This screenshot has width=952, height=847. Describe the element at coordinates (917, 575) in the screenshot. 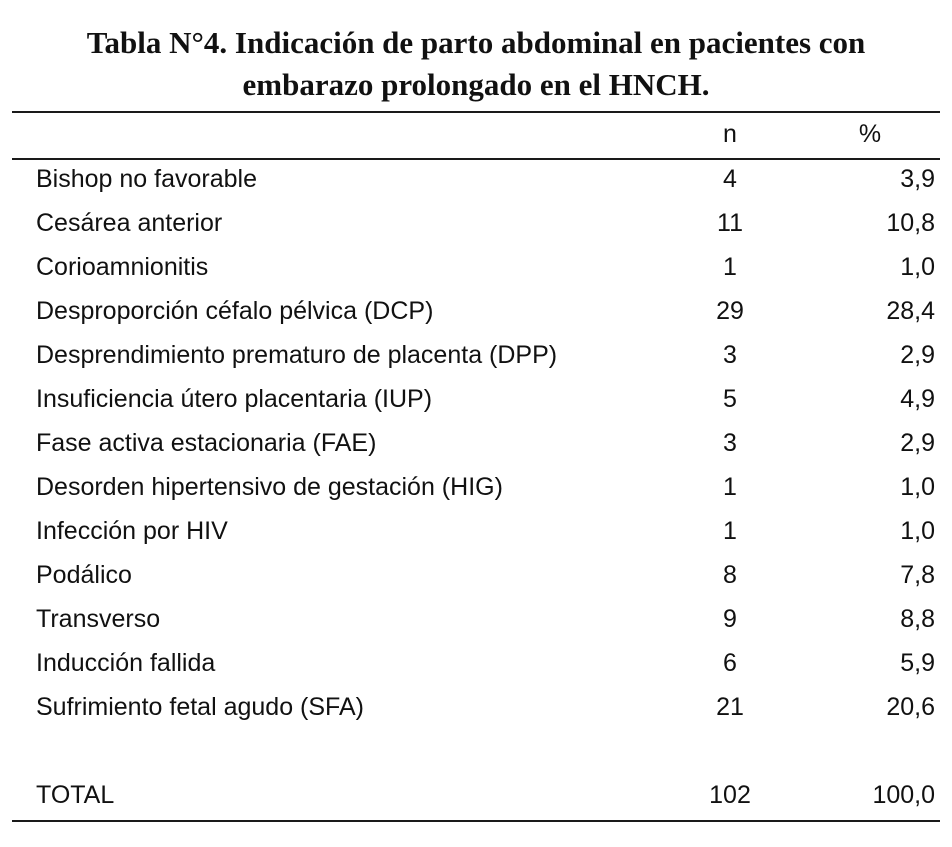

I see `row-percent: 7,8` at that location.